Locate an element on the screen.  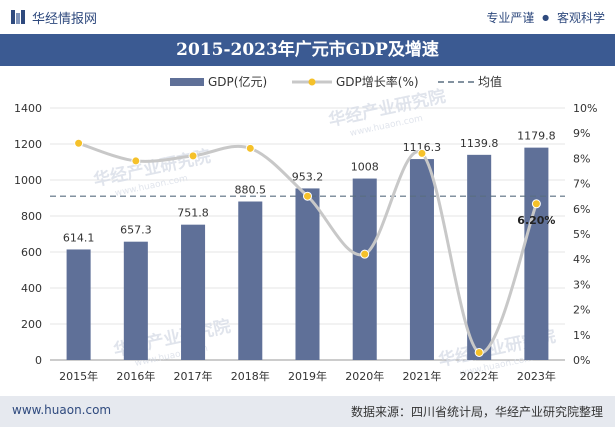
gdp-bar-label: 1116.3 is located at coordinates (422, 147).